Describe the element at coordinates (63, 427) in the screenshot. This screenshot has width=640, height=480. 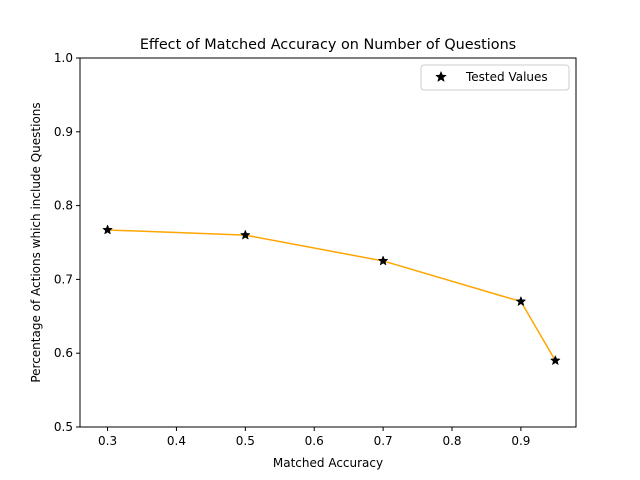
I see `y-tick-label: 0.5` at that location.